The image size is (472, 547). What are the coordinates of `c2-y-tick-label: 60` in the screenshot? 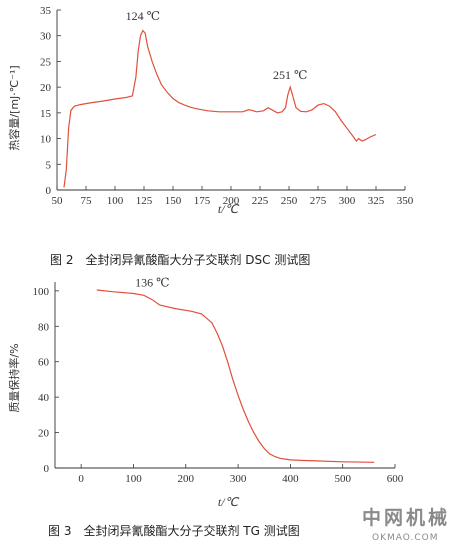 It's located at (44, 363).